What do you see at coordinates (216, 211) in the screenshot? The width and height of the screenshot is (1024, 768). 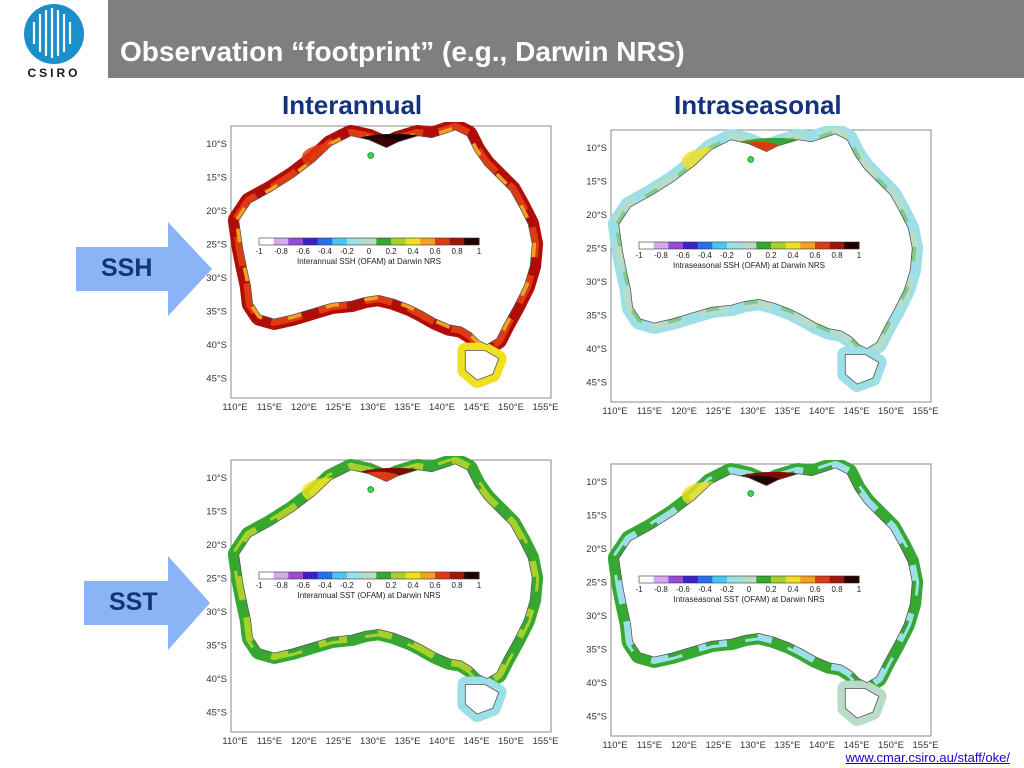 I see `lat-tick-label: 20°S` at bounding box center [216, 211].